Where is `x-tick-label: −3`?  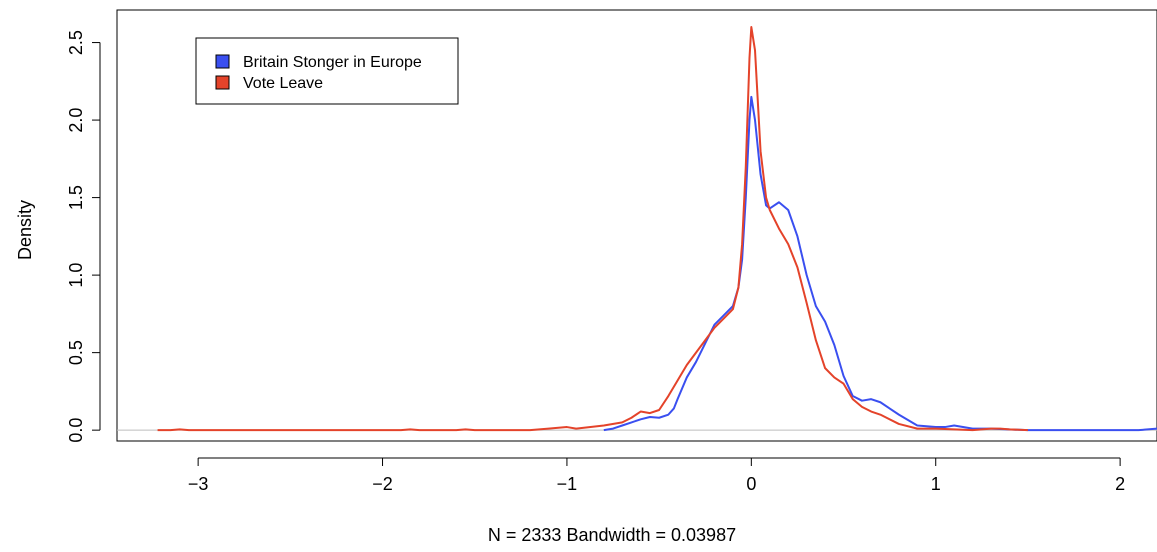
x-tick-label: −3 is located at coordinates (198, 484).